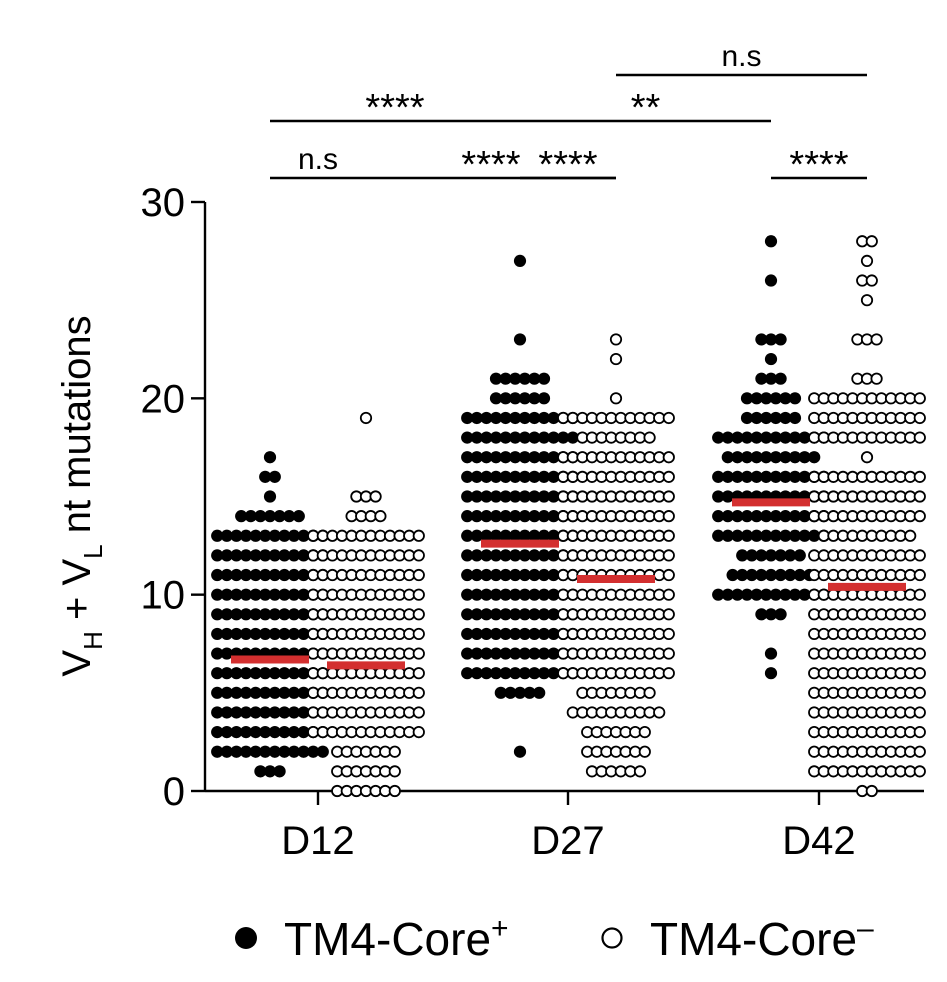  I want to click on y-tick-label: 30, so click(163, 203).